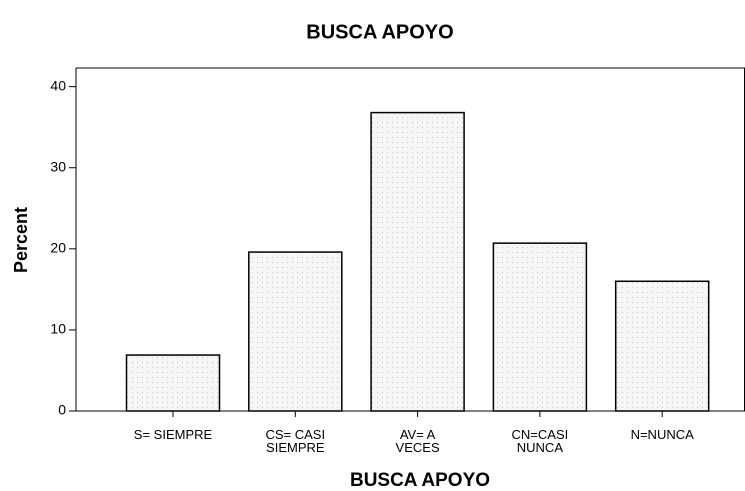 This screenshot has height=491, width=745. What do you see at coordinates (379, 32) in the screenshot?
I see `chart-title: BUSCA APOYO` at bounding box center [379, 32].